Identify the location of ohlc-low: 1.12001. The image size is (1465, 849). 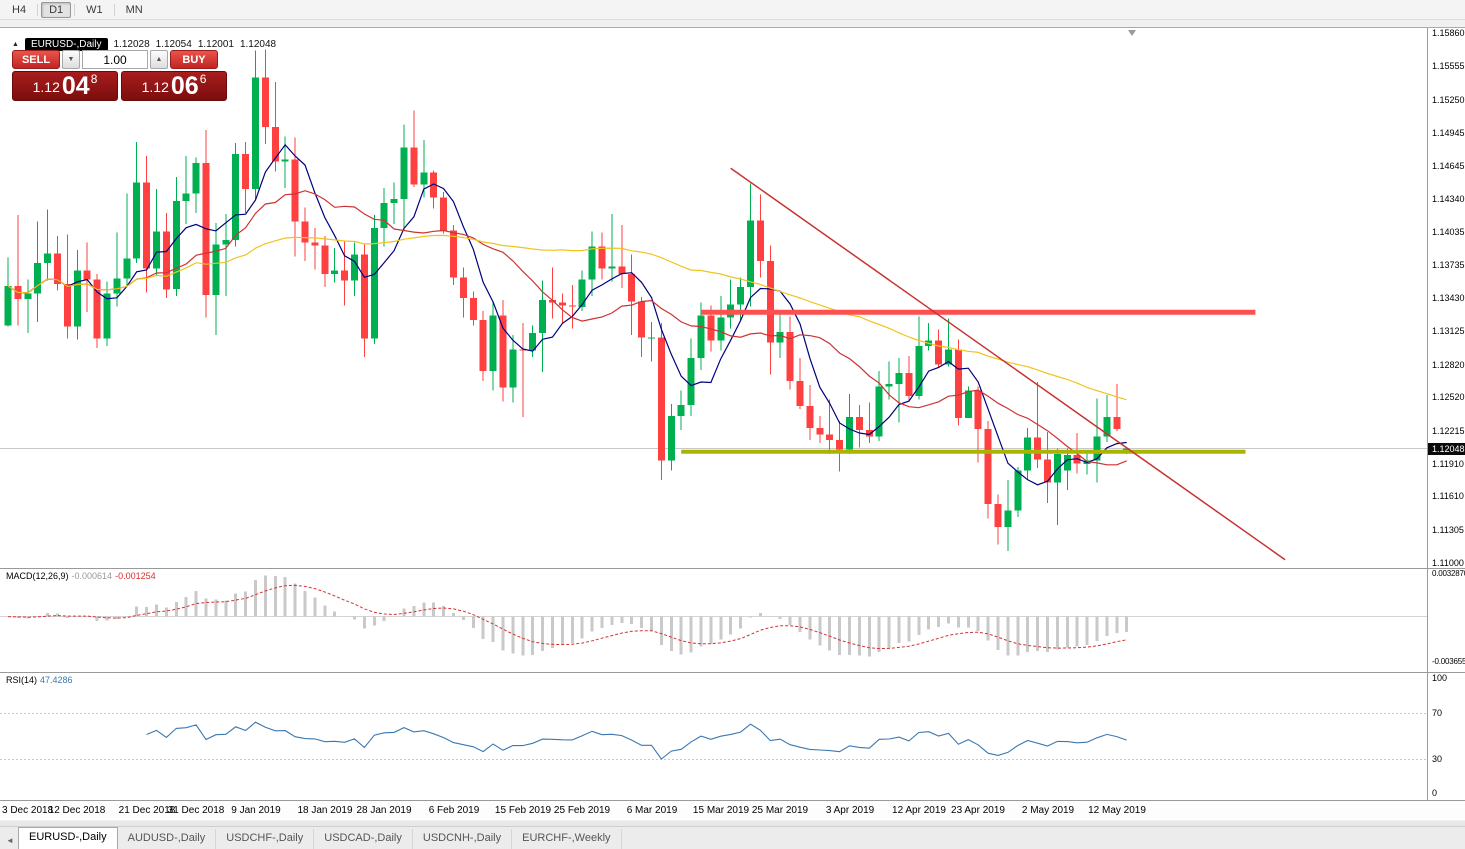
(215, 44).